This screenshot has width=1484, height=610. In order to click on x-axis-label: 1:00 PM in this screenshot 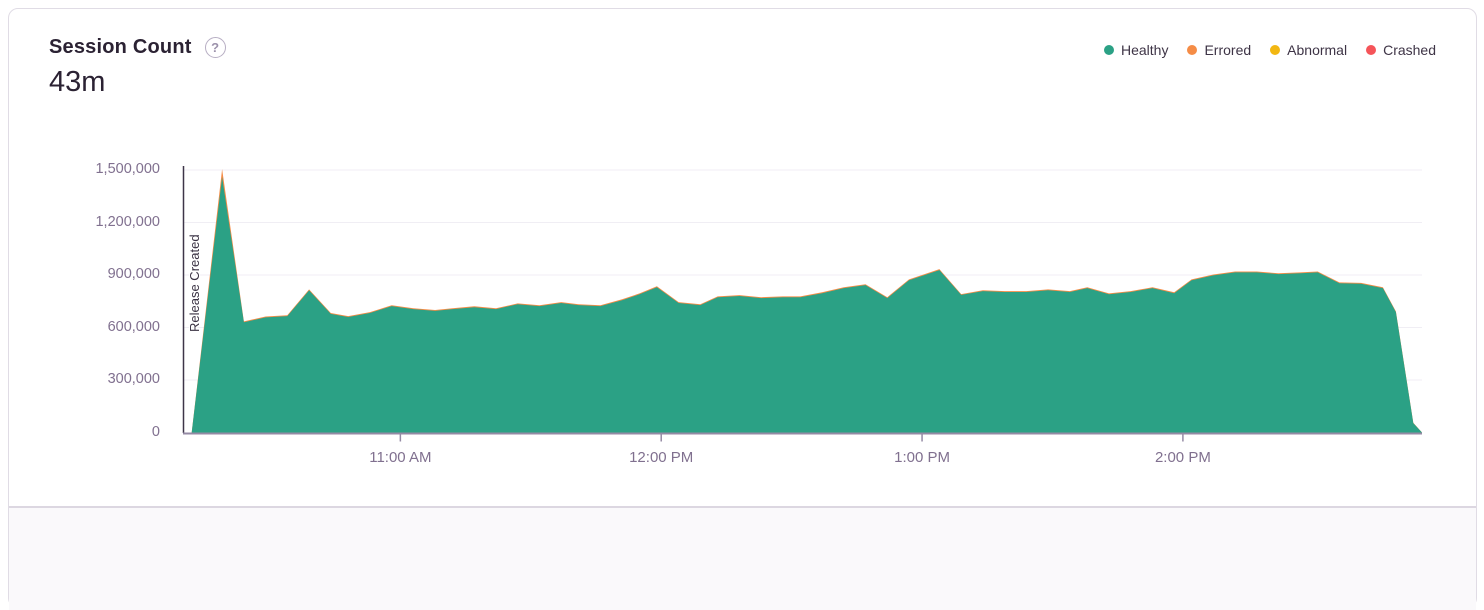, I will do `click(922, 457)`.